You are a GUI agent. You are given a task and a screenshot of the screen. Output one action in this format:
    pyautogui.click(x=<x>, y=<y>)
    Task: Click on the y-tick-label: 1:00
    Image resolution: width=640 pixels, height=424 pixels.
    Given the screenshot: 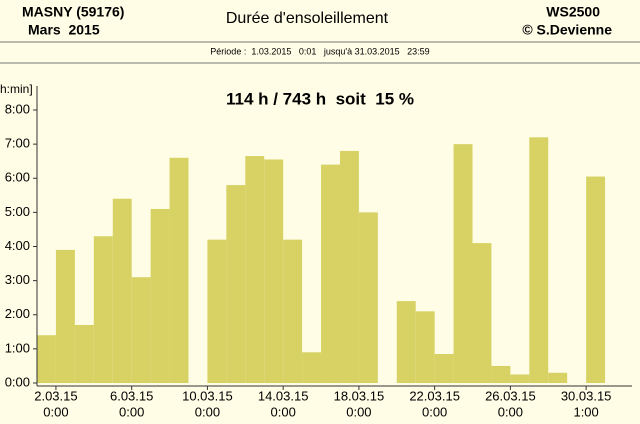 What is the action you would take?
    pyautogui.click(x=17, y=347)
    